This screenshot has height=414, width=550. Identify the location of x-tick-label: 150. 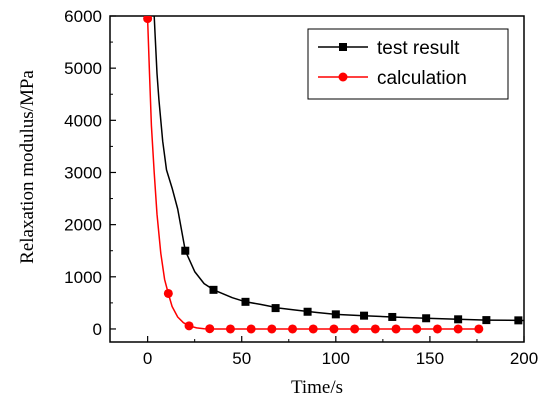
(430, 358).